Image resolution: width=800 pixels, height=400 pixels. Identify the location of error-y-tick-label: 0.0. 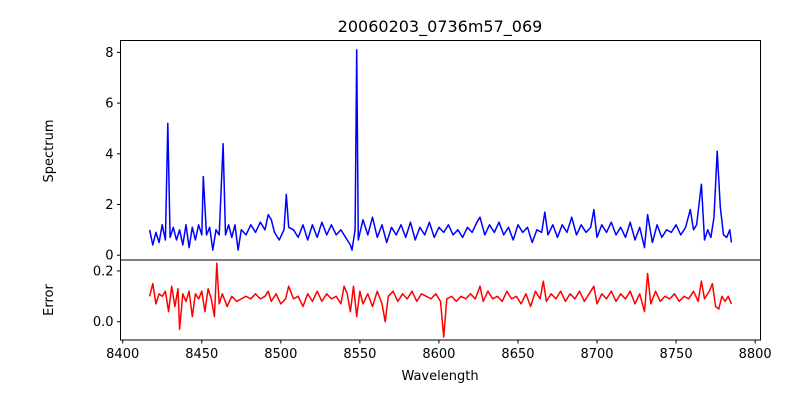
(103, 322).